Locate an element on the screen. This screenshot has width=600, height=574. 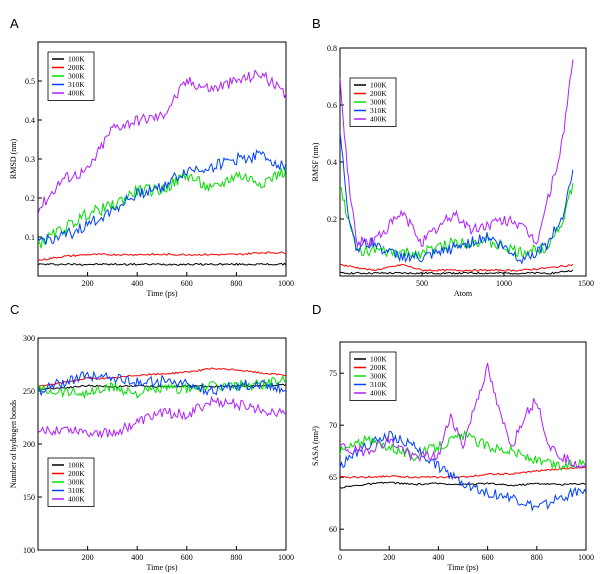
y-axis-label: Number of hydrogen bonds is located at coordinates (13, 444).